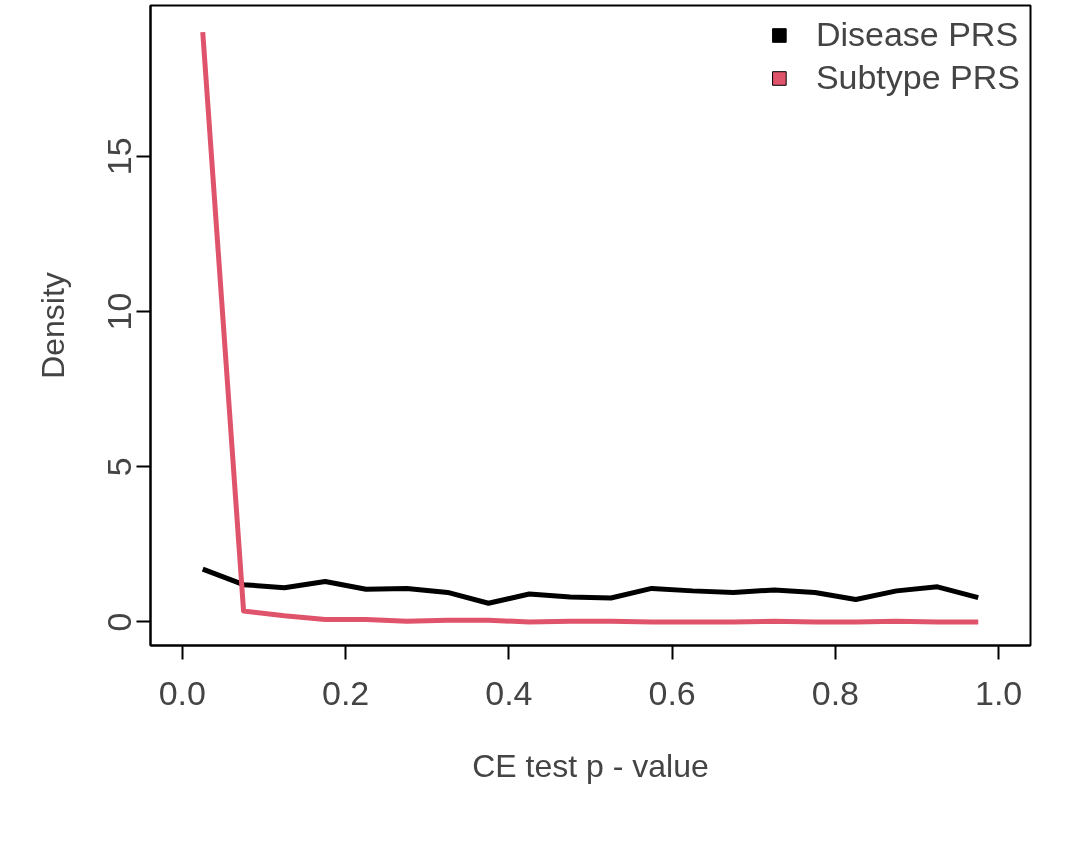 The width and height of the screenshot is (1066, 852). I want to click on legend-label: Disease PRS, so click(917, 34).